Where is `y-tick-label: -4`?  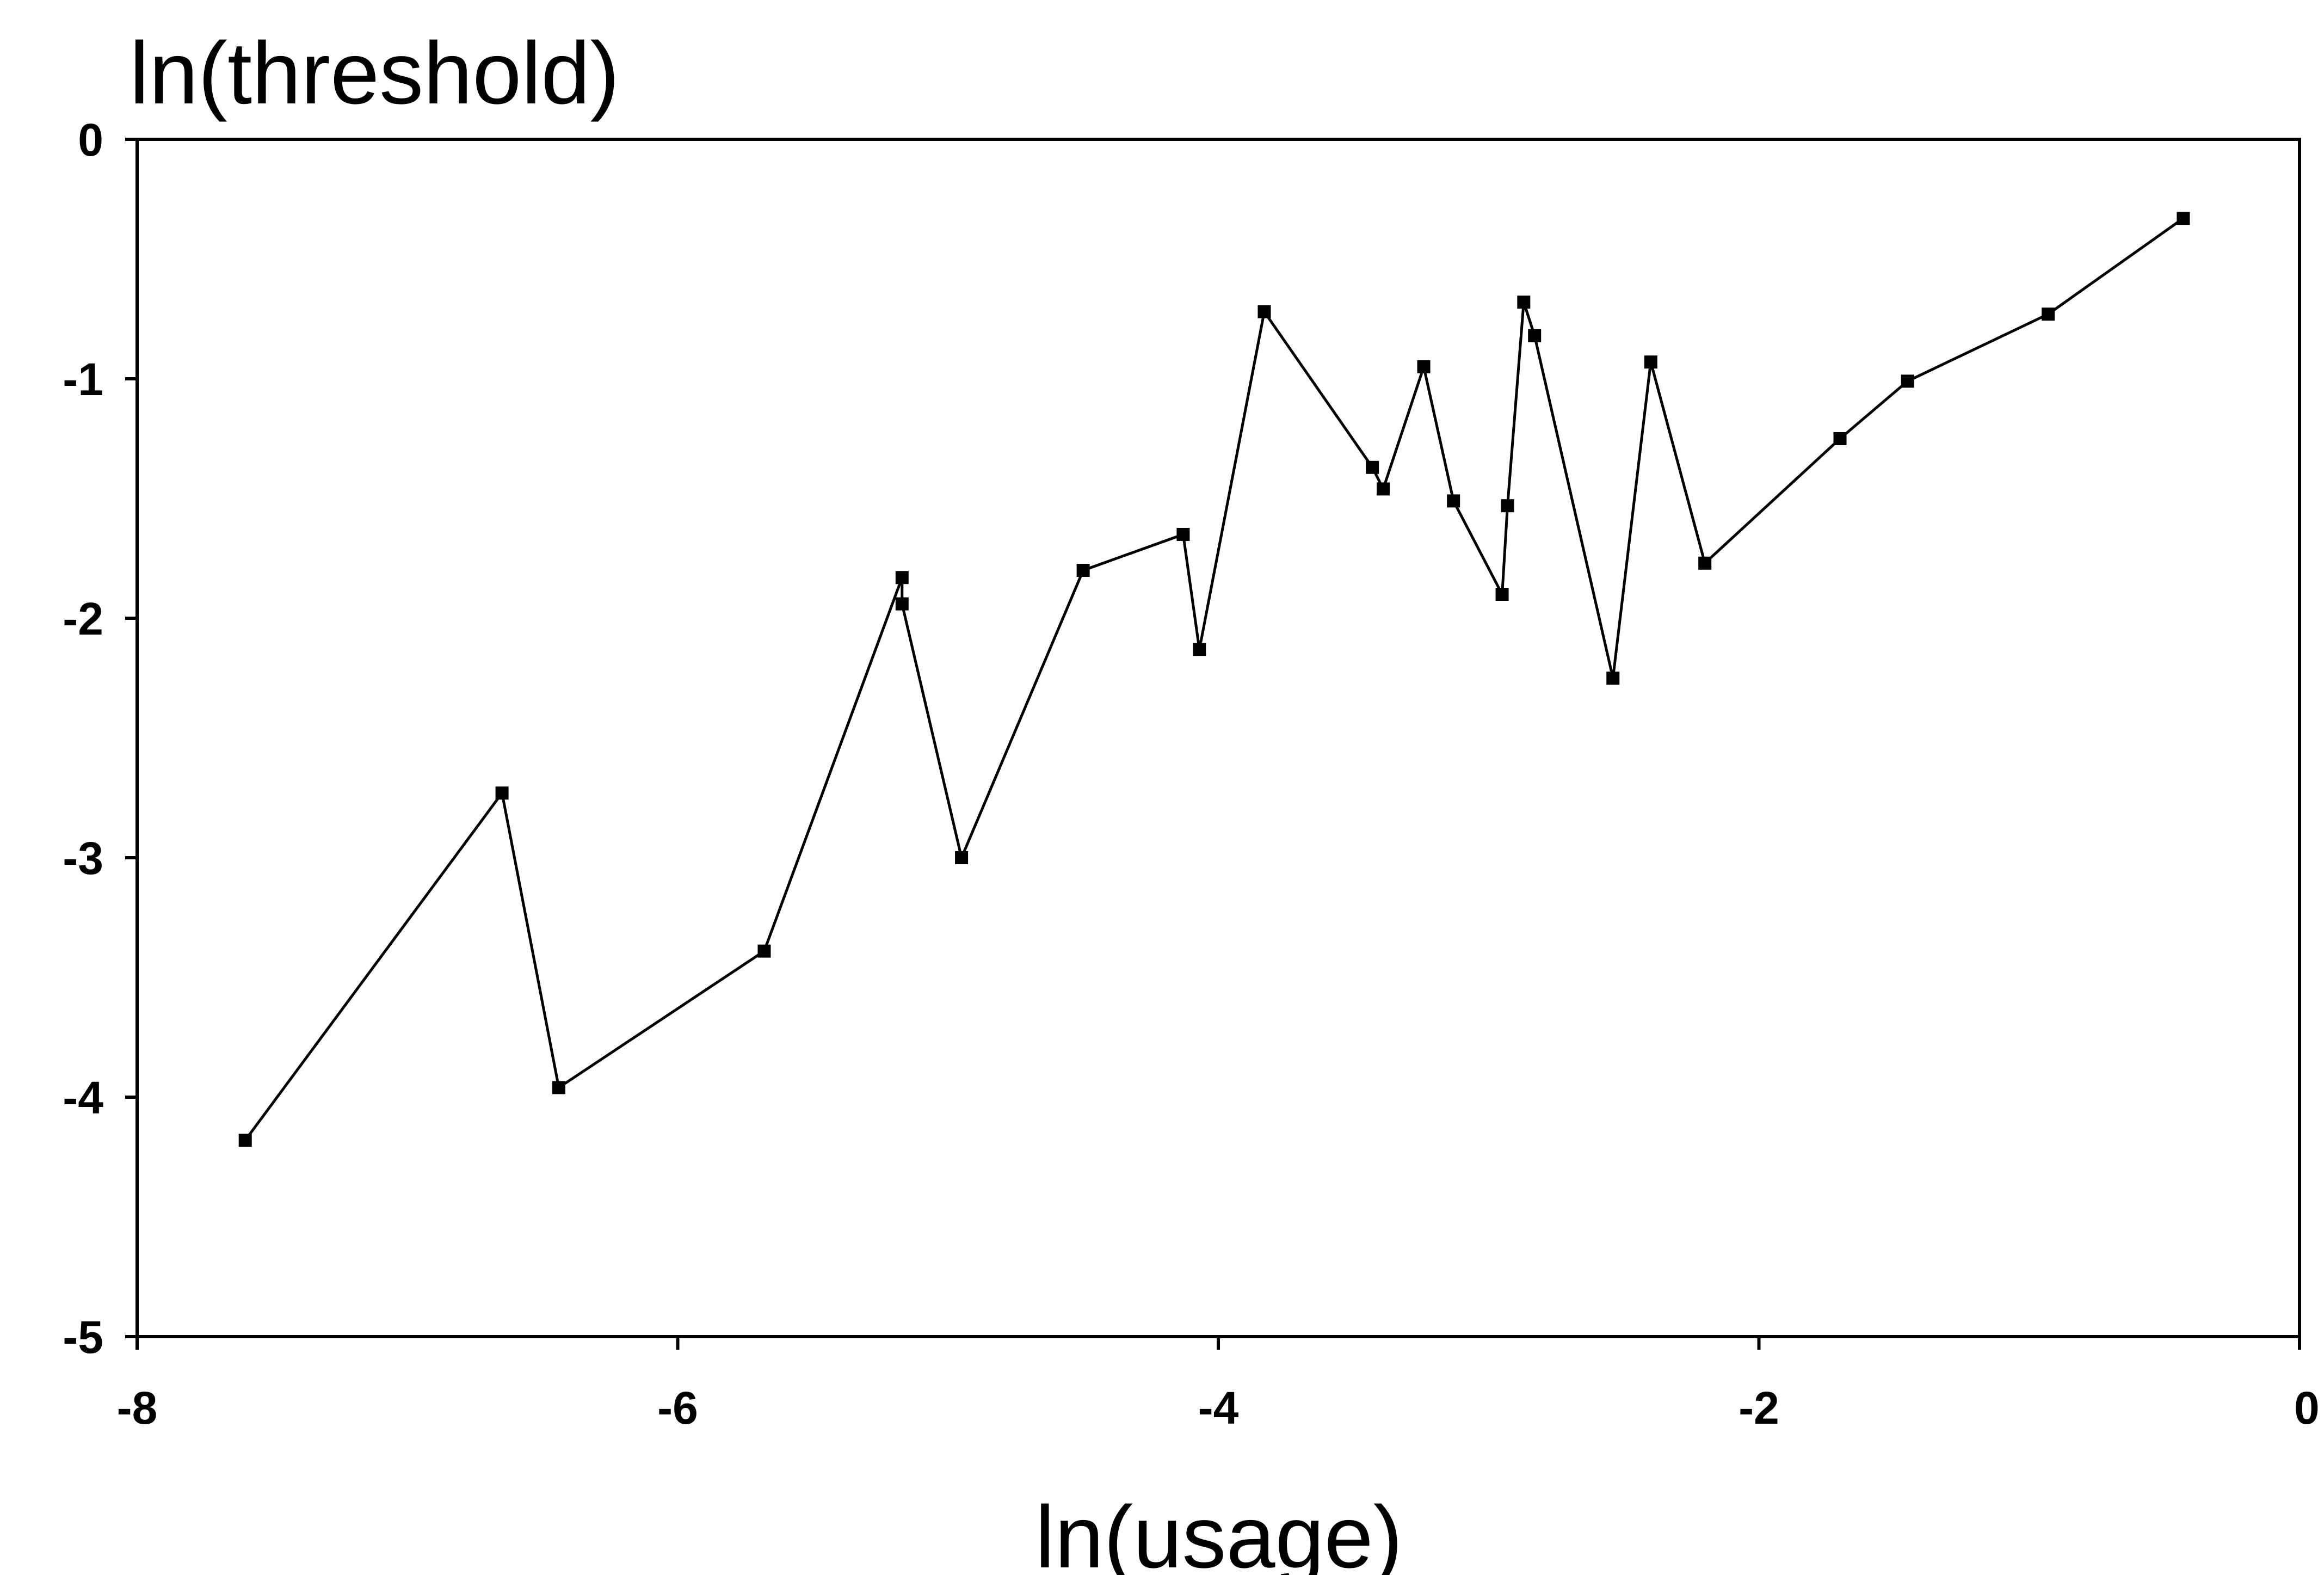 y-tick-label: -4 is located at coordinates (83, 1097).